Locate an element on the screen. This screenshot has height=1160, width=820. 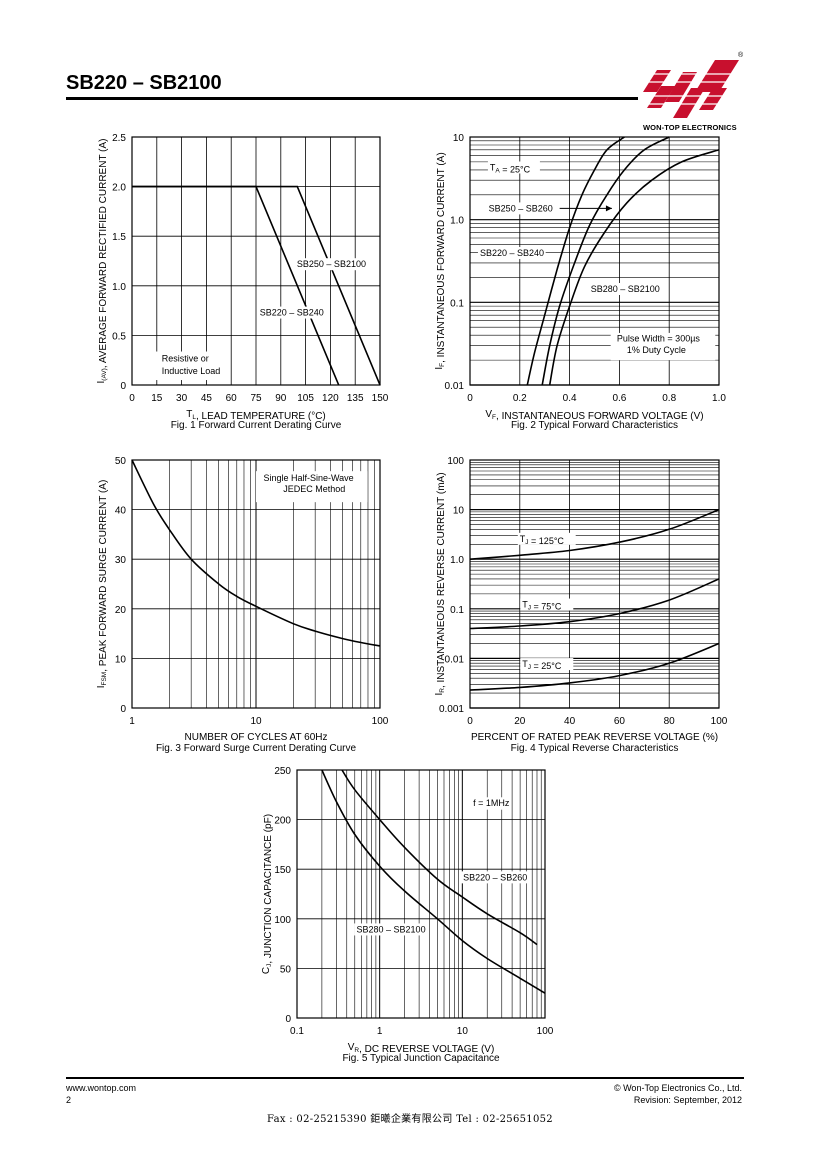
fig2-frame is located at coordinates (594, 261).